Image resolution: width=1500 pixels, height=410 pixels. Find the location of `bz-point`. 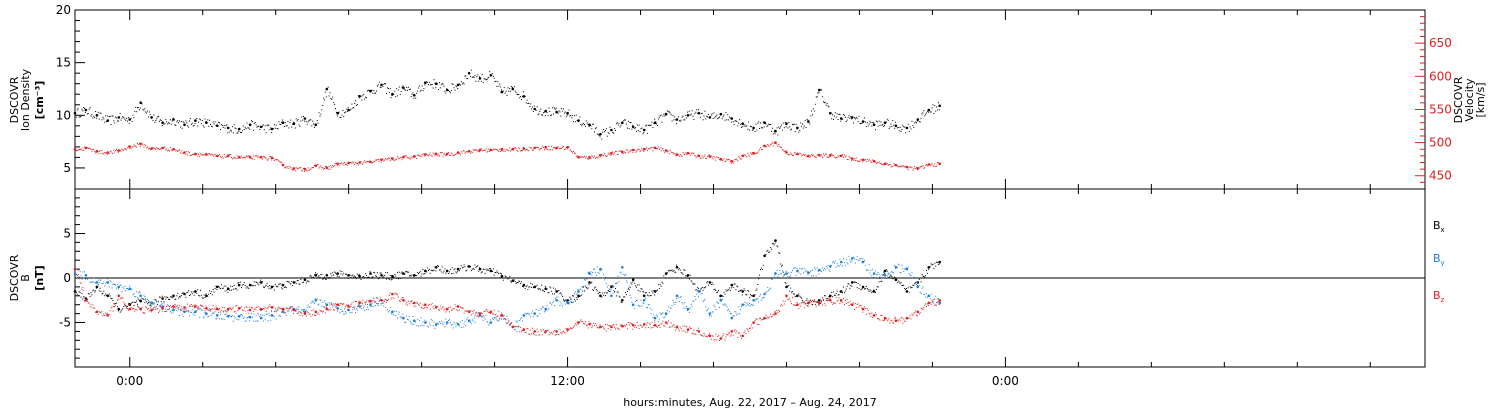

bz-point is located at coordinates (819, 303).